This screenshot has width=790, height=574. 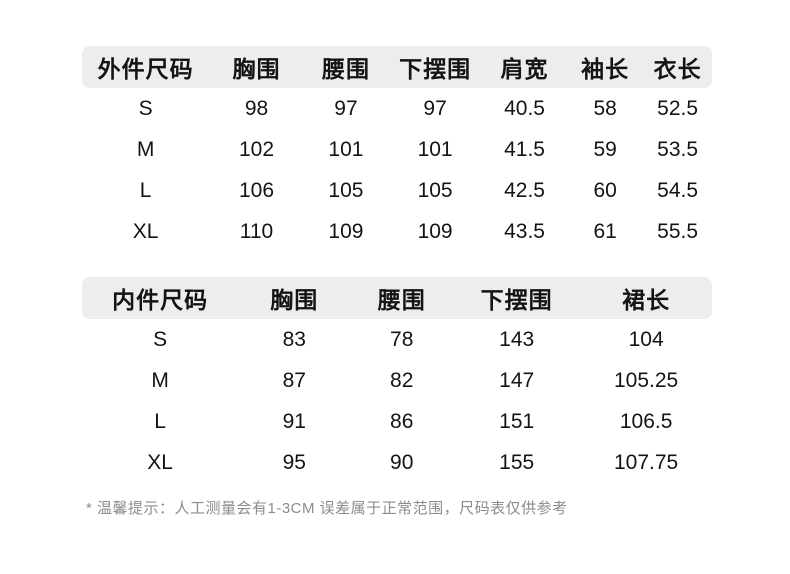 I want to click on inner-table-header-row: 内件尺码 胸围 腰围 下摆围 裙长, so click(x=397, y=298).